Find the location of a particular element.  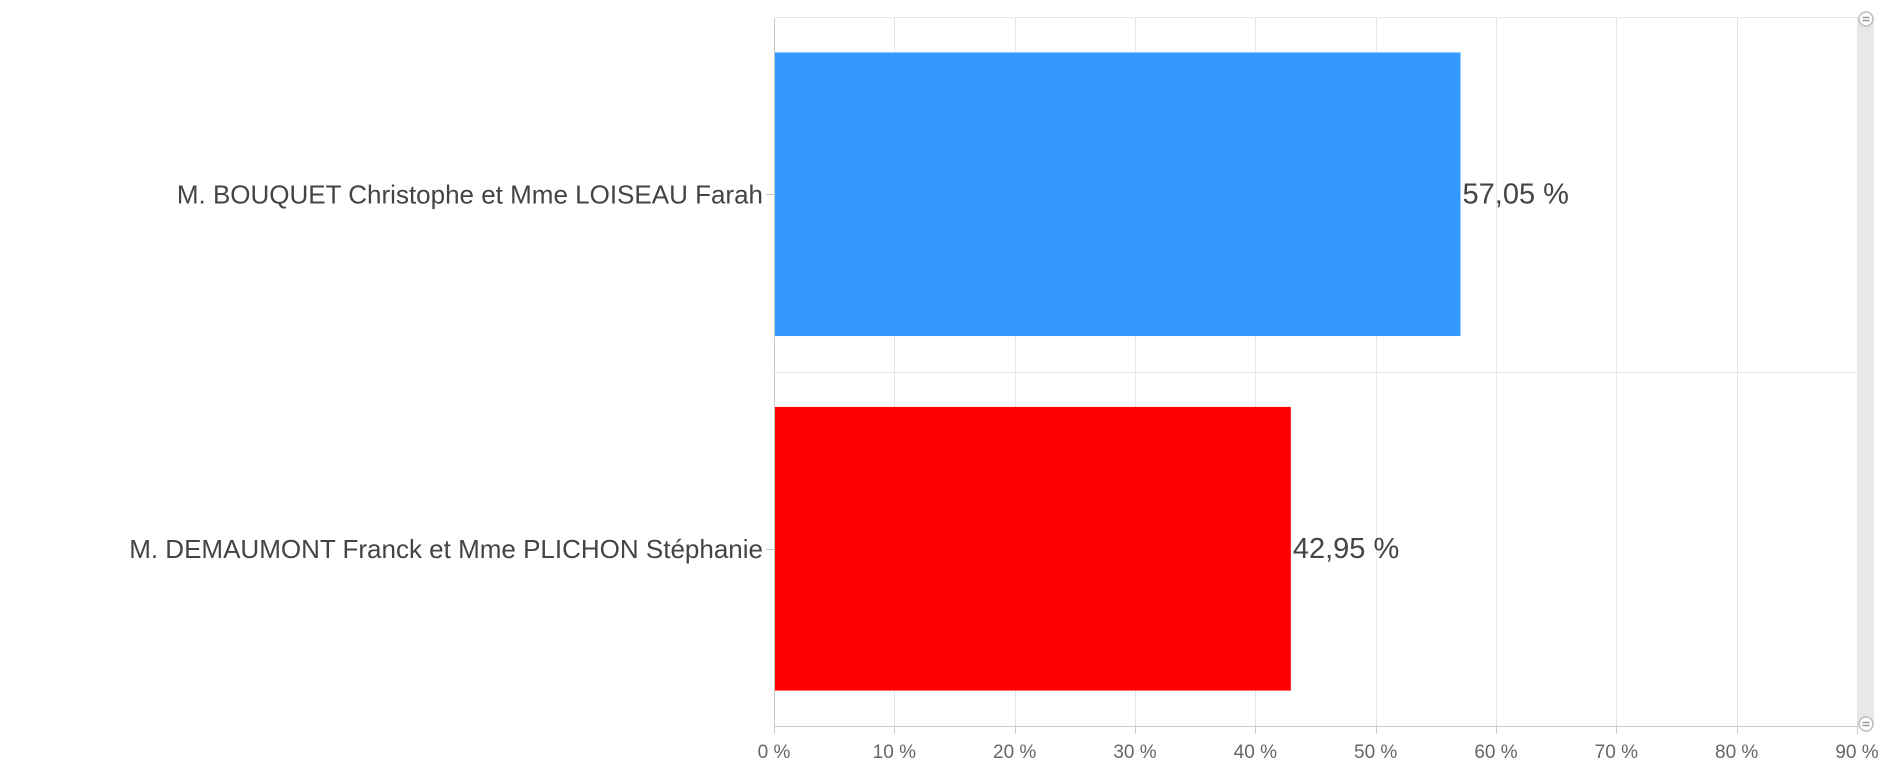

scrollbar-track is located at coordinates (1866, 371).